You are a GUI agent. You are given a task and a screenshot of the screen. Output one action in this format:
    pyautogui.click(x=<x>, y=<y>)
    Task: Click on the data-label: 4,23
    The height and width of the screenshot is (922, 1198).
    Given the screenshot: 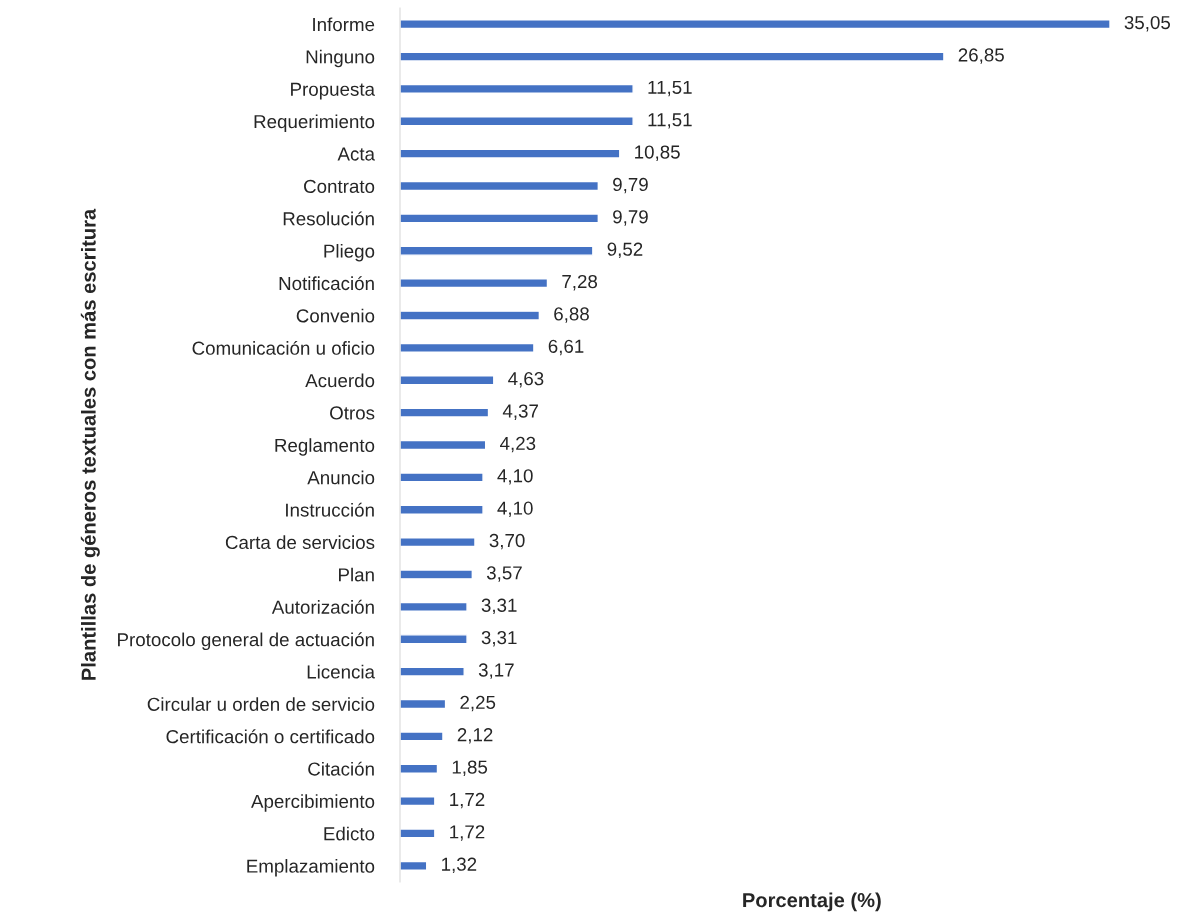 What is the action you would take?
    pyautogui.click(x=518, y=444)
    